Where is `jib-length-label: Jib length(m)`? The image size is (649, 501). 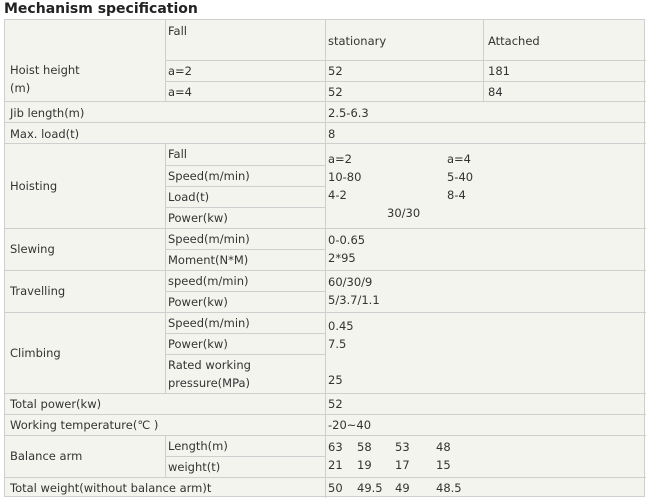
jib-length-label: Jib length(m) is located at coordinates (47, 113).